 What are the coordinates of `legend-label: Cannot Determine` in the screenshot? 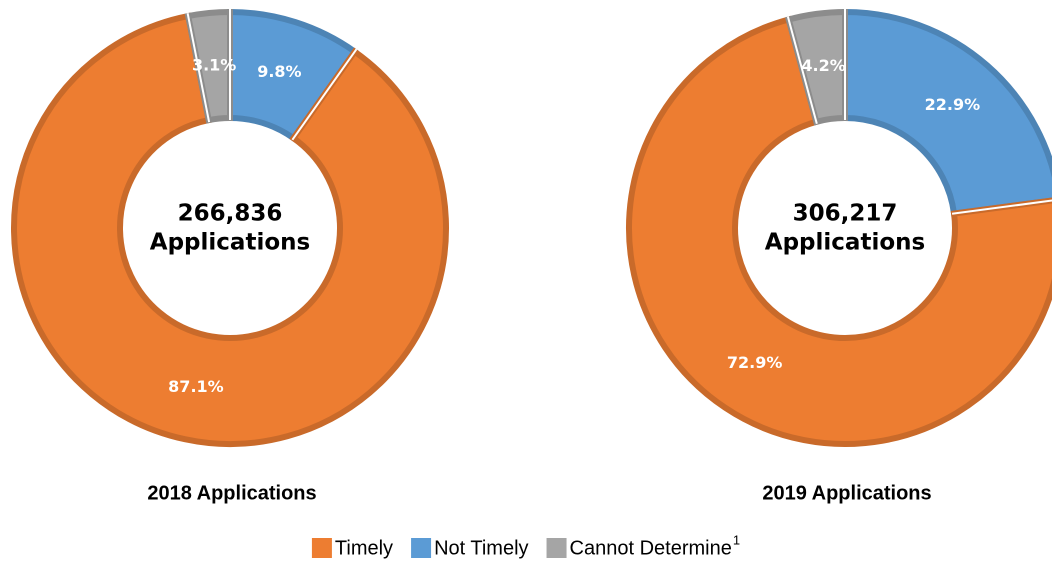 It's located at (651, 548).